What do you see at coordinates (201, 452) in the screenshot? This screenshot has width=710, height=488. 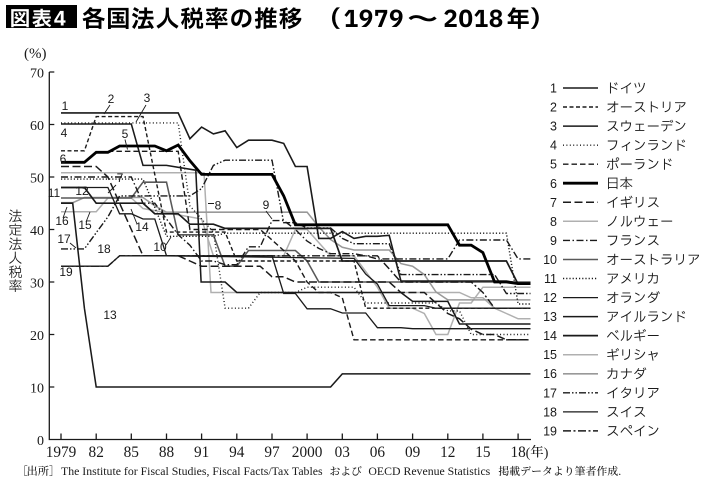 I see `svg-text: 91` at bounding box center [201, 452].